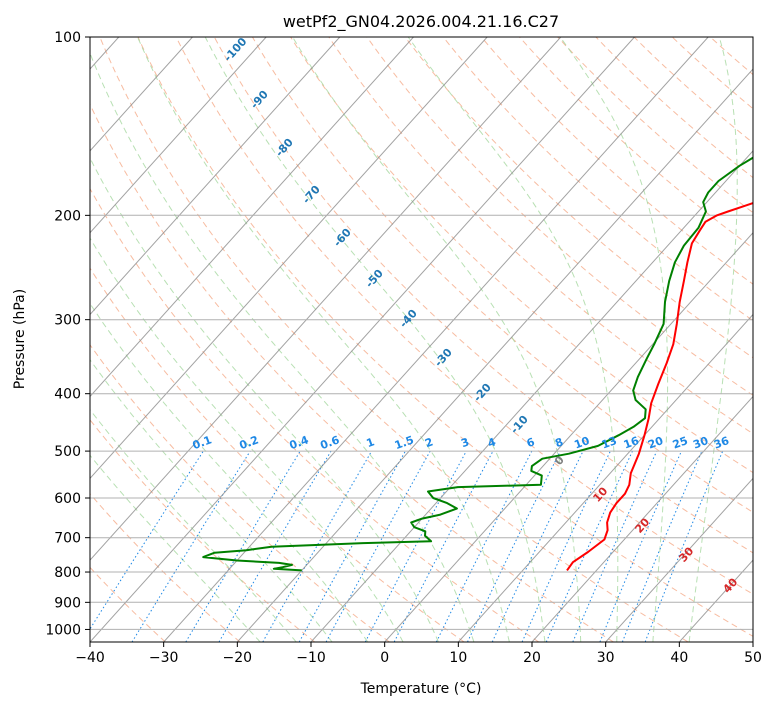 This screenshot has height=708, width=775. What do you see at coordinates (63, 630) in the screenshot?
I see `y-tick-label: 1000` at bounding box center [63, 630].